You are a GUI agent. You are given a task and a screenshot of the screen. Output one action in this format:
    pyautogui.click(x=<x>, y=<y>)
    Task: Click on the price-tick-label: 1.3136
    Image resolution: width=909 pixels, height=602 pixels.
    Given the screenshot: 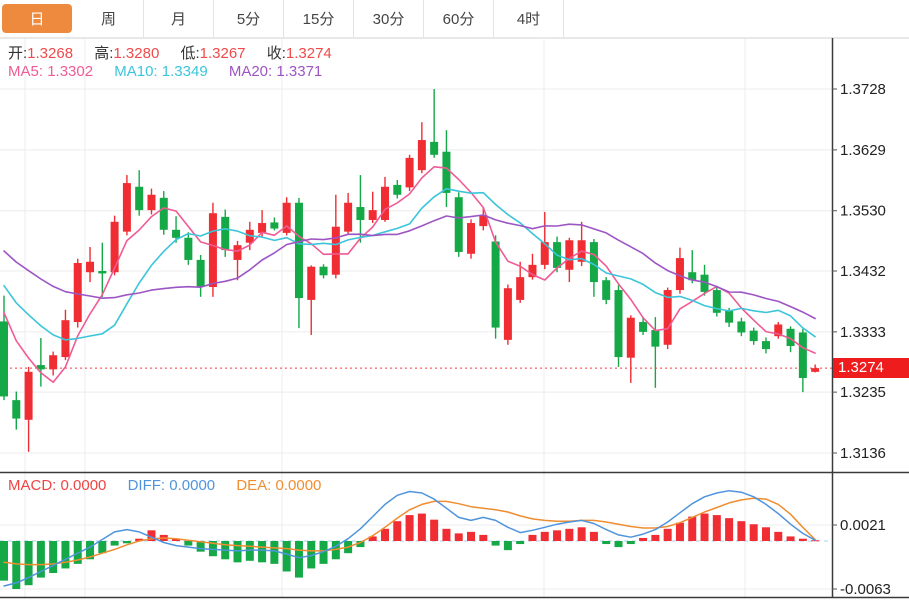 What is the action you would take?
    pyautogui.click(x=863, y=453)
    